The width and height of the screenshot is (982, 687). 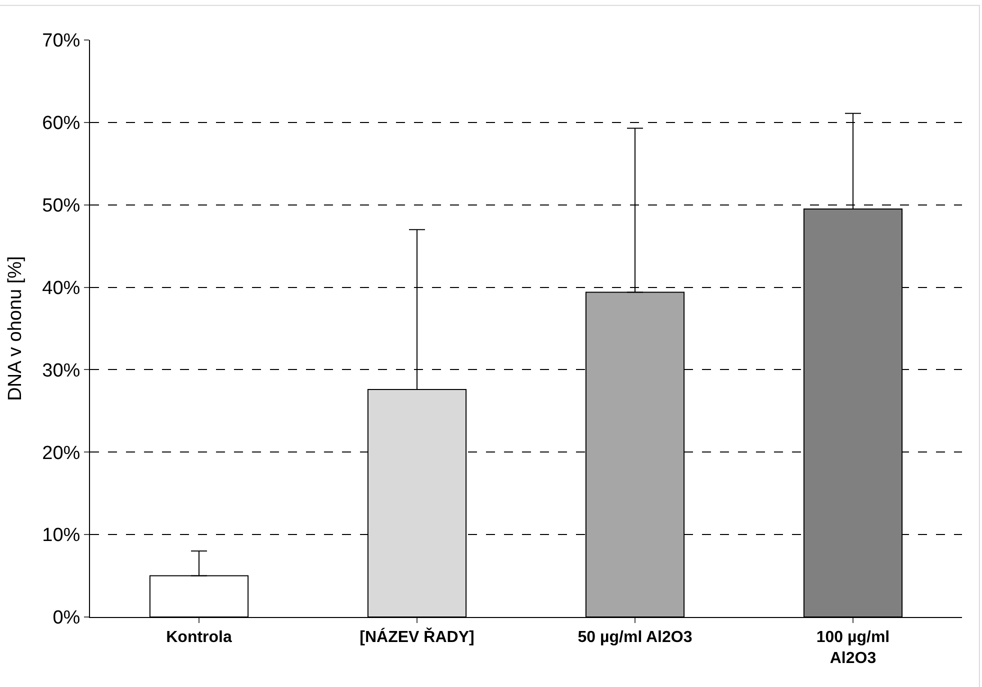 What do you see at coordinates (417, 636) in the screenshot?
I see `x-tick-label: [NÁZEV ŘADY]` at bounding box center [417, 636].